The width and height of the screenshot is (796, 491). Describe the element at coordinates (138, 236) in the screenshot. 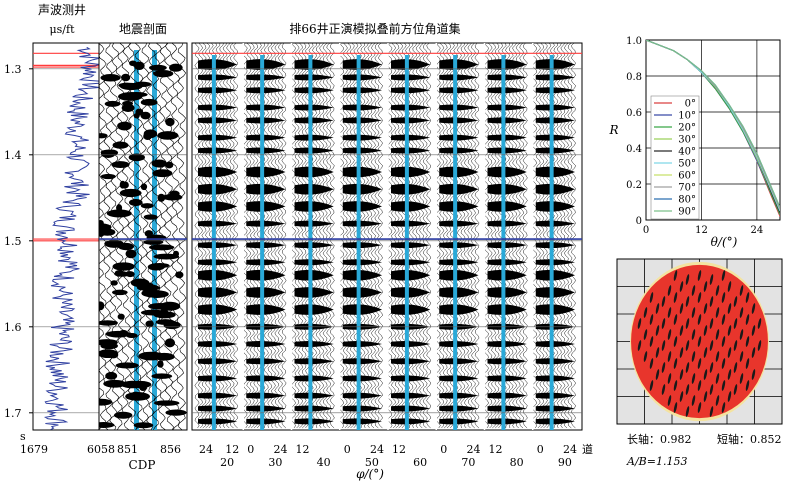

I see `seismic-trace` at that location.